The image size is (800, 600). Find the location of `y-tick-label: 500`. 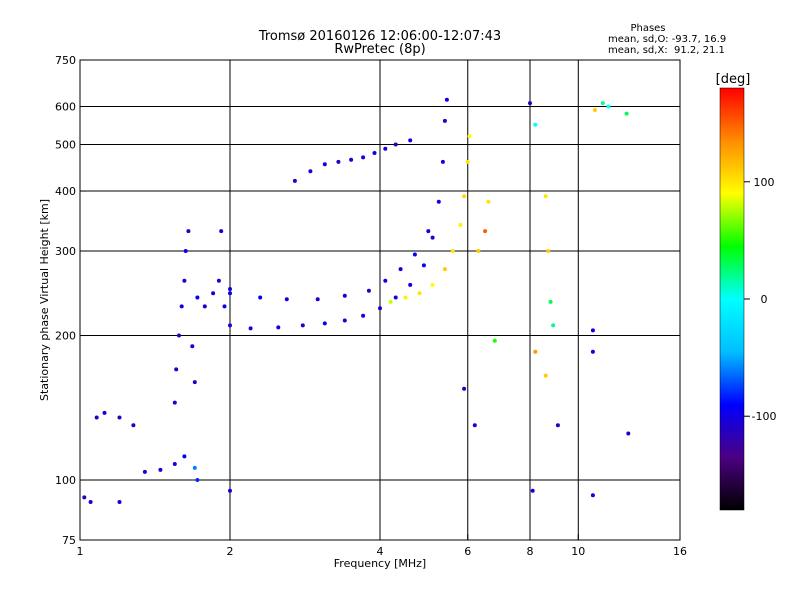

y-tick-label: 500 is located at coordinates (65, 145).